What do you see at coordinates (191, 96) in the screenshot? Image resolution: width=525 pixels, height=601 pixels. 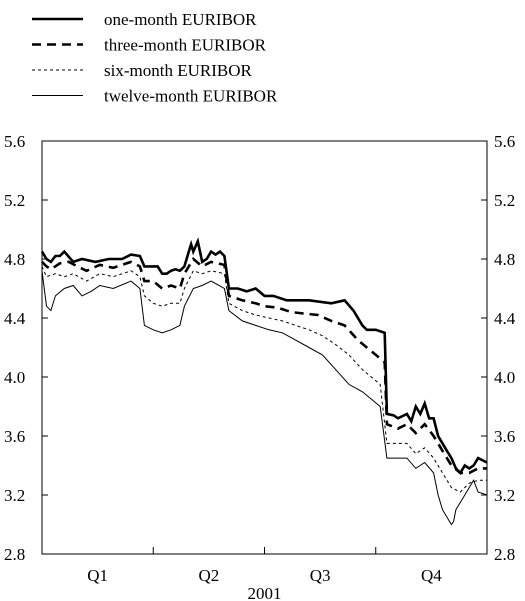 I see `legend-label-3: twelve-month EURIBOR` at bounding box center [191, 96].